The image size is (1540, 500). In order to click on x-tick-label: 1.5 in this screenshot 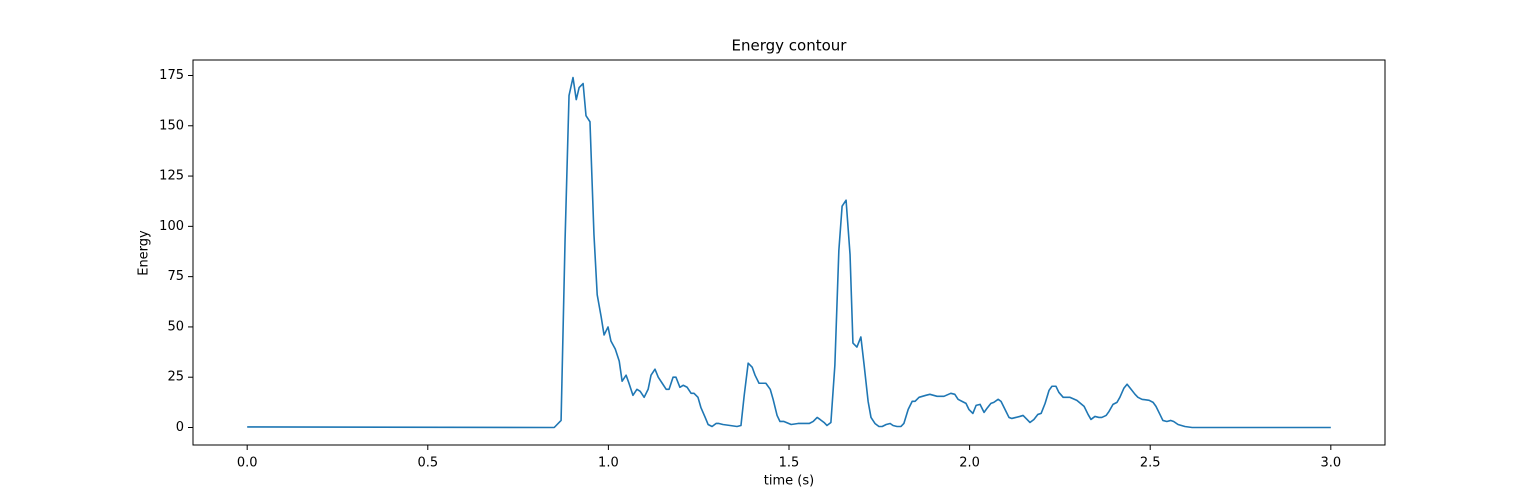, I will do `click(789, 463)`.